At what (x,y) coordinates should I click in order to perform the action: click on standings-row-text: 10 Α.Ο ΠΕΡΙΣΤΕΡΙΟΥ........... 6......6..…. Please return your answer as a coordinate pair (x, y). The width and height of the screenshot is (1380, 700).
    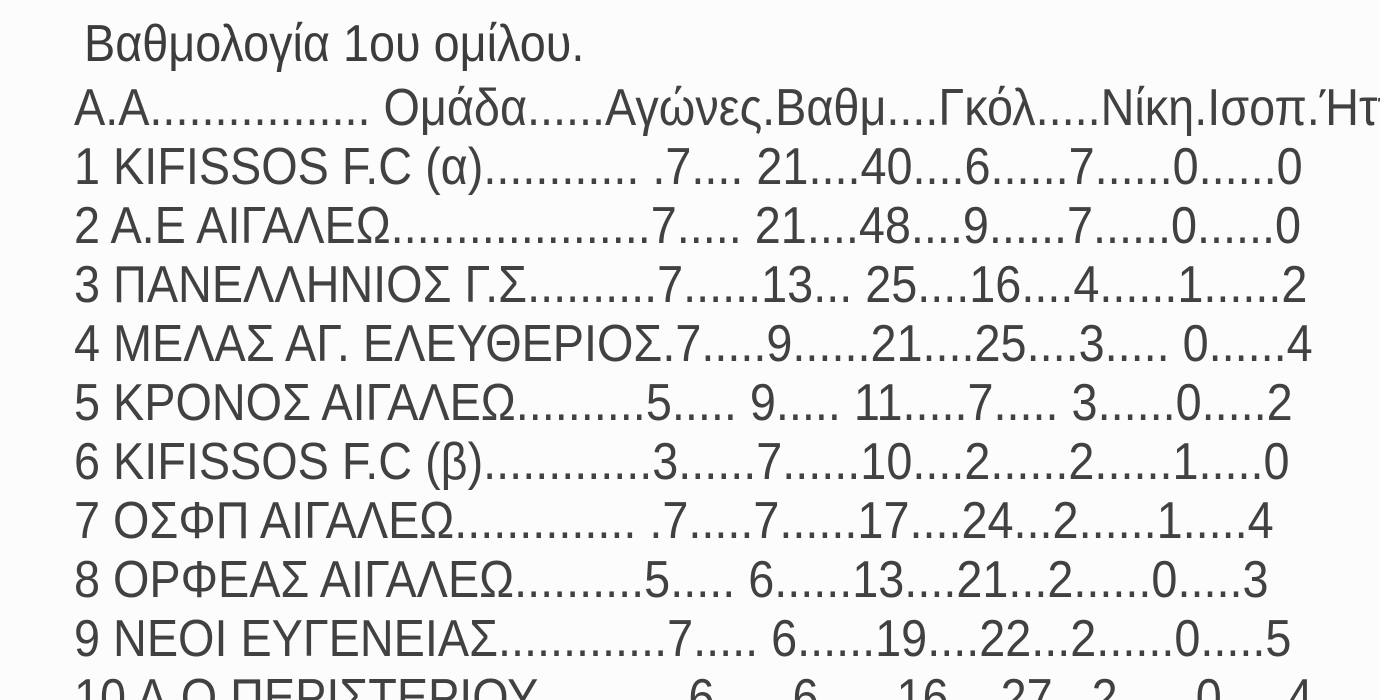
    Looking at the image, I should click on (693, 684).